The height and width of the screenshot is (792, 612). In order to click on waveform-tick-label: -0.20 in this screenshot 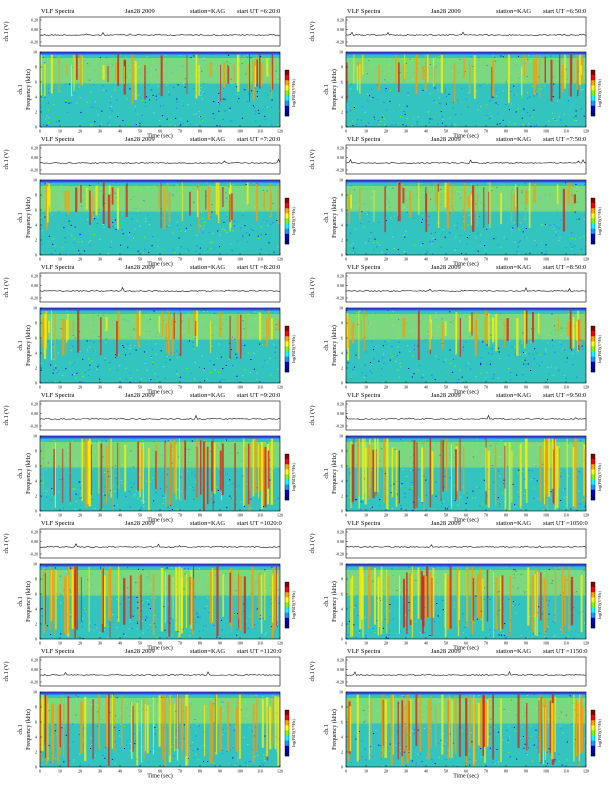, I will do `click(340, 298)`.